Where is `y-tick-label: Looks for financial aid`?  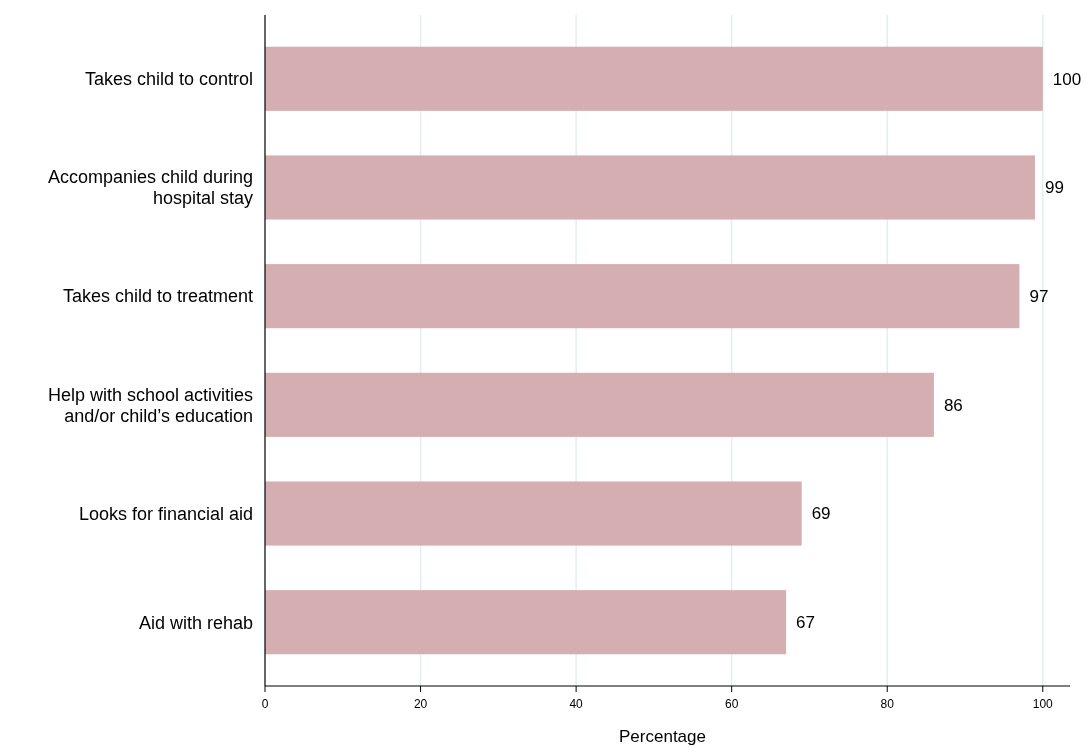 y-tick-label: Looks for financial aid is located at coordinates (165, 513).